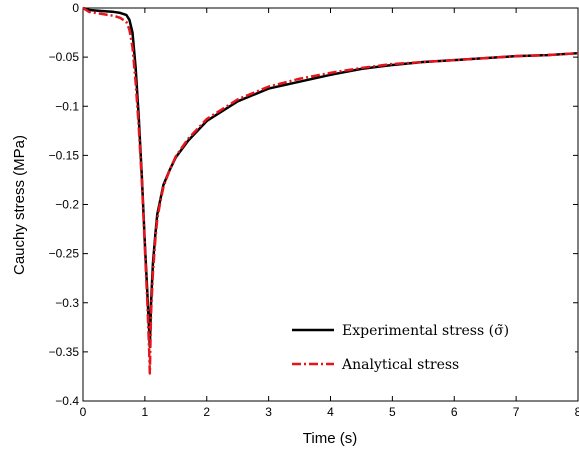 The image size is (579, 451). Describe the element at coordinates (400, 365) in the screenshot. I see `legend-label-analytical: Analytical stress` at that location.